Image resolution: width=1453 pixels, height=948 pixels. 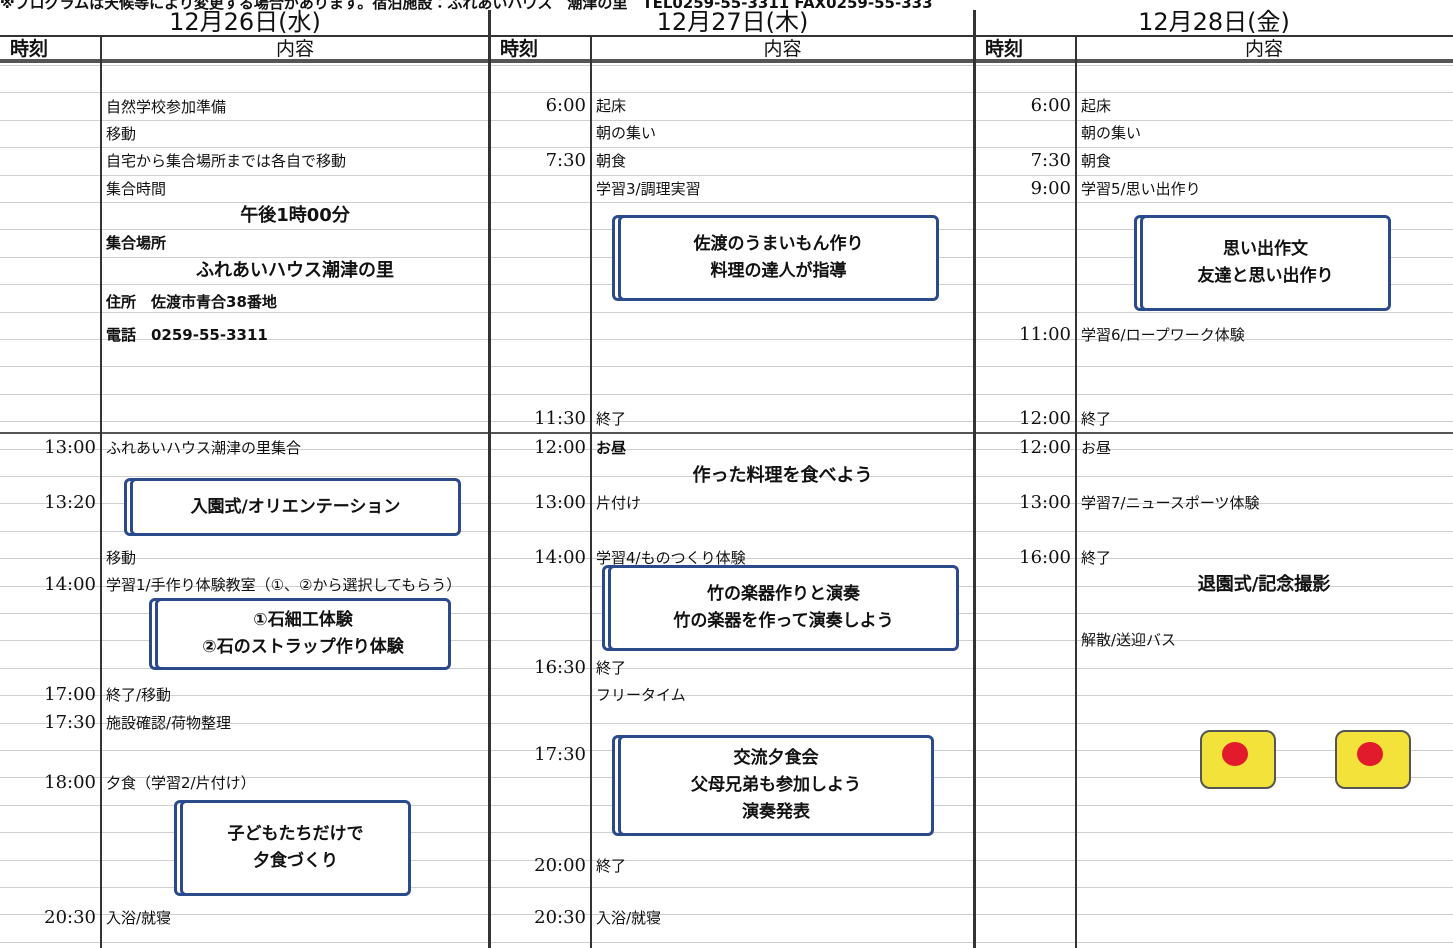 I want to click on activity-box: 入園式/オリエンテーション, so click(x=295, y=507).